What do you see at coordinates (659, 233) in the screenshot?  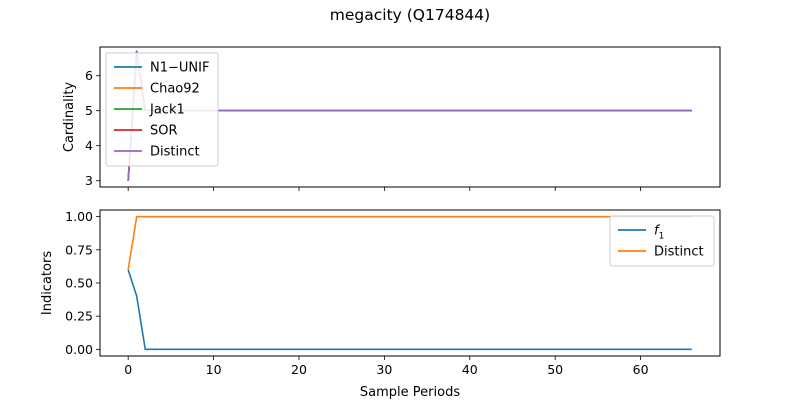 I see `legend-label: f1` at bounding box center [659, 233].